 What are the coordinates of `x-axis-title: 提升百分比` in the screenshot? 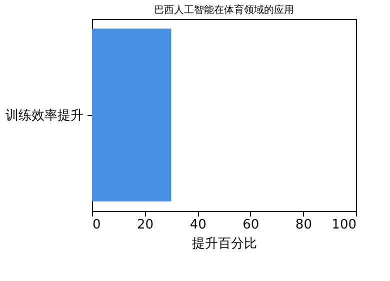 It's located at (224, 244).